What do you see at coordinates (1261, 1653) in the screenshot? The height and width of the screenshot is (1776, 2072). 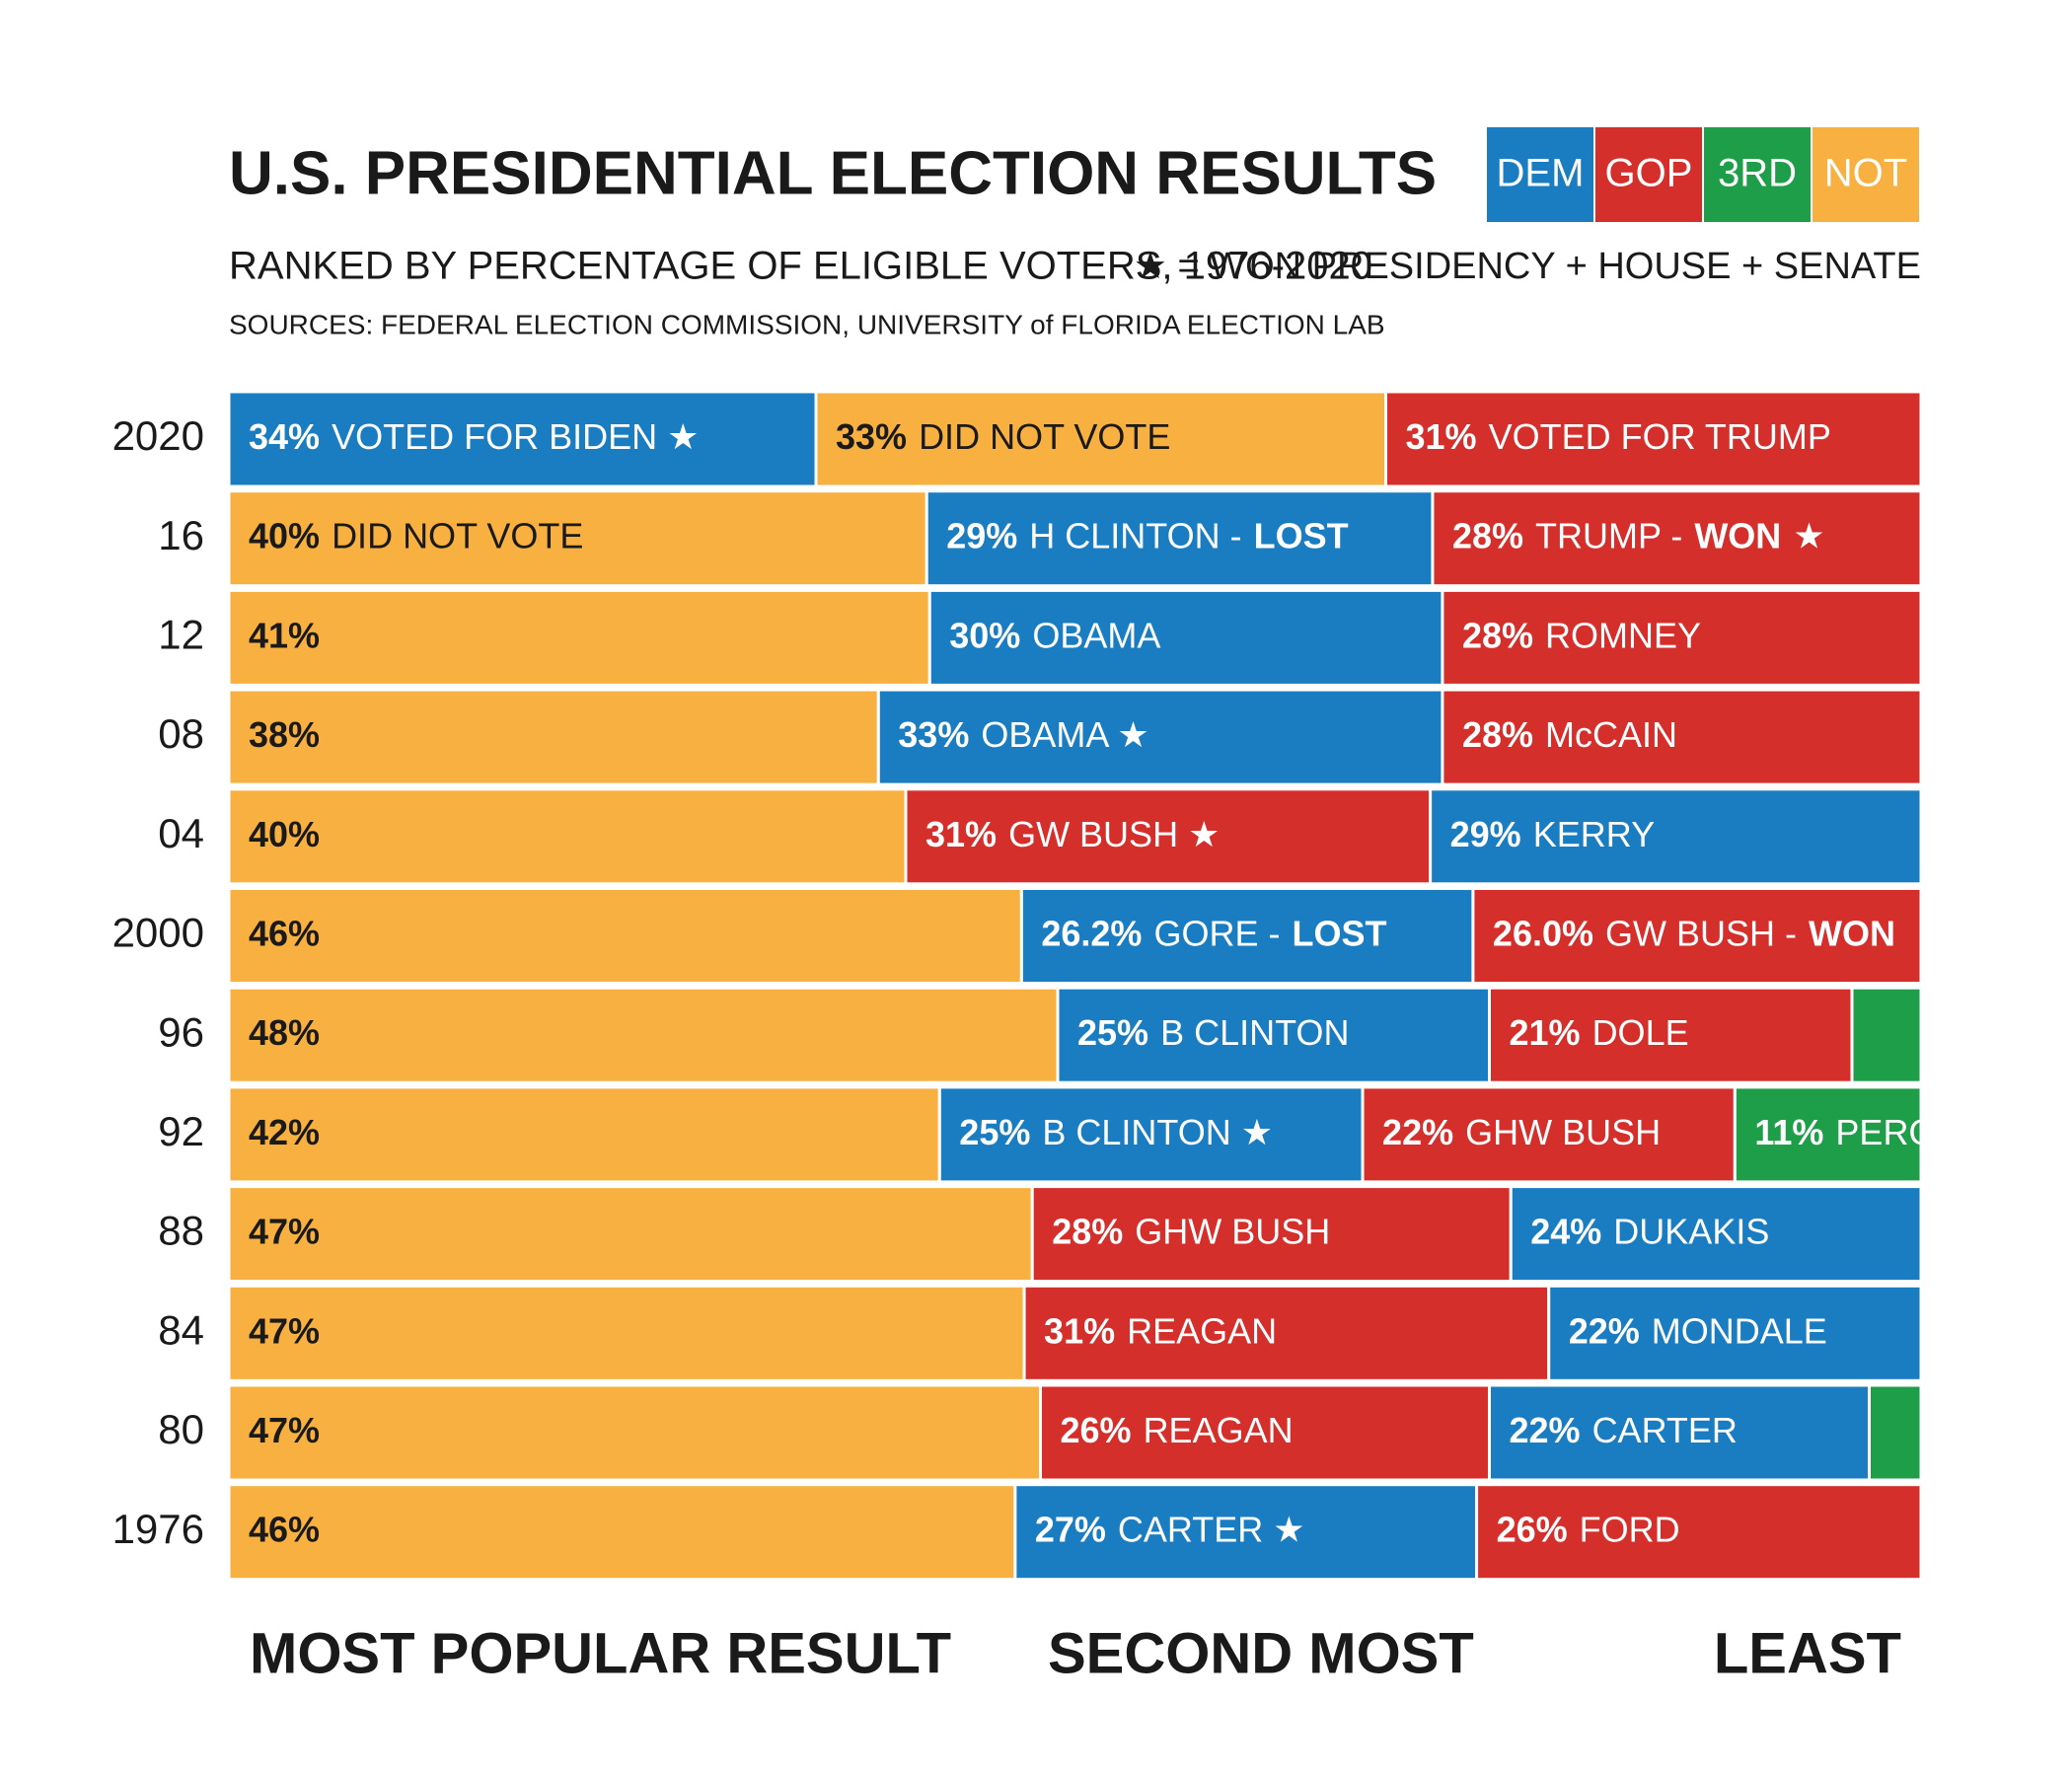 I see `column-label: SECOND MOST` at bounding box center [1261, 1653].